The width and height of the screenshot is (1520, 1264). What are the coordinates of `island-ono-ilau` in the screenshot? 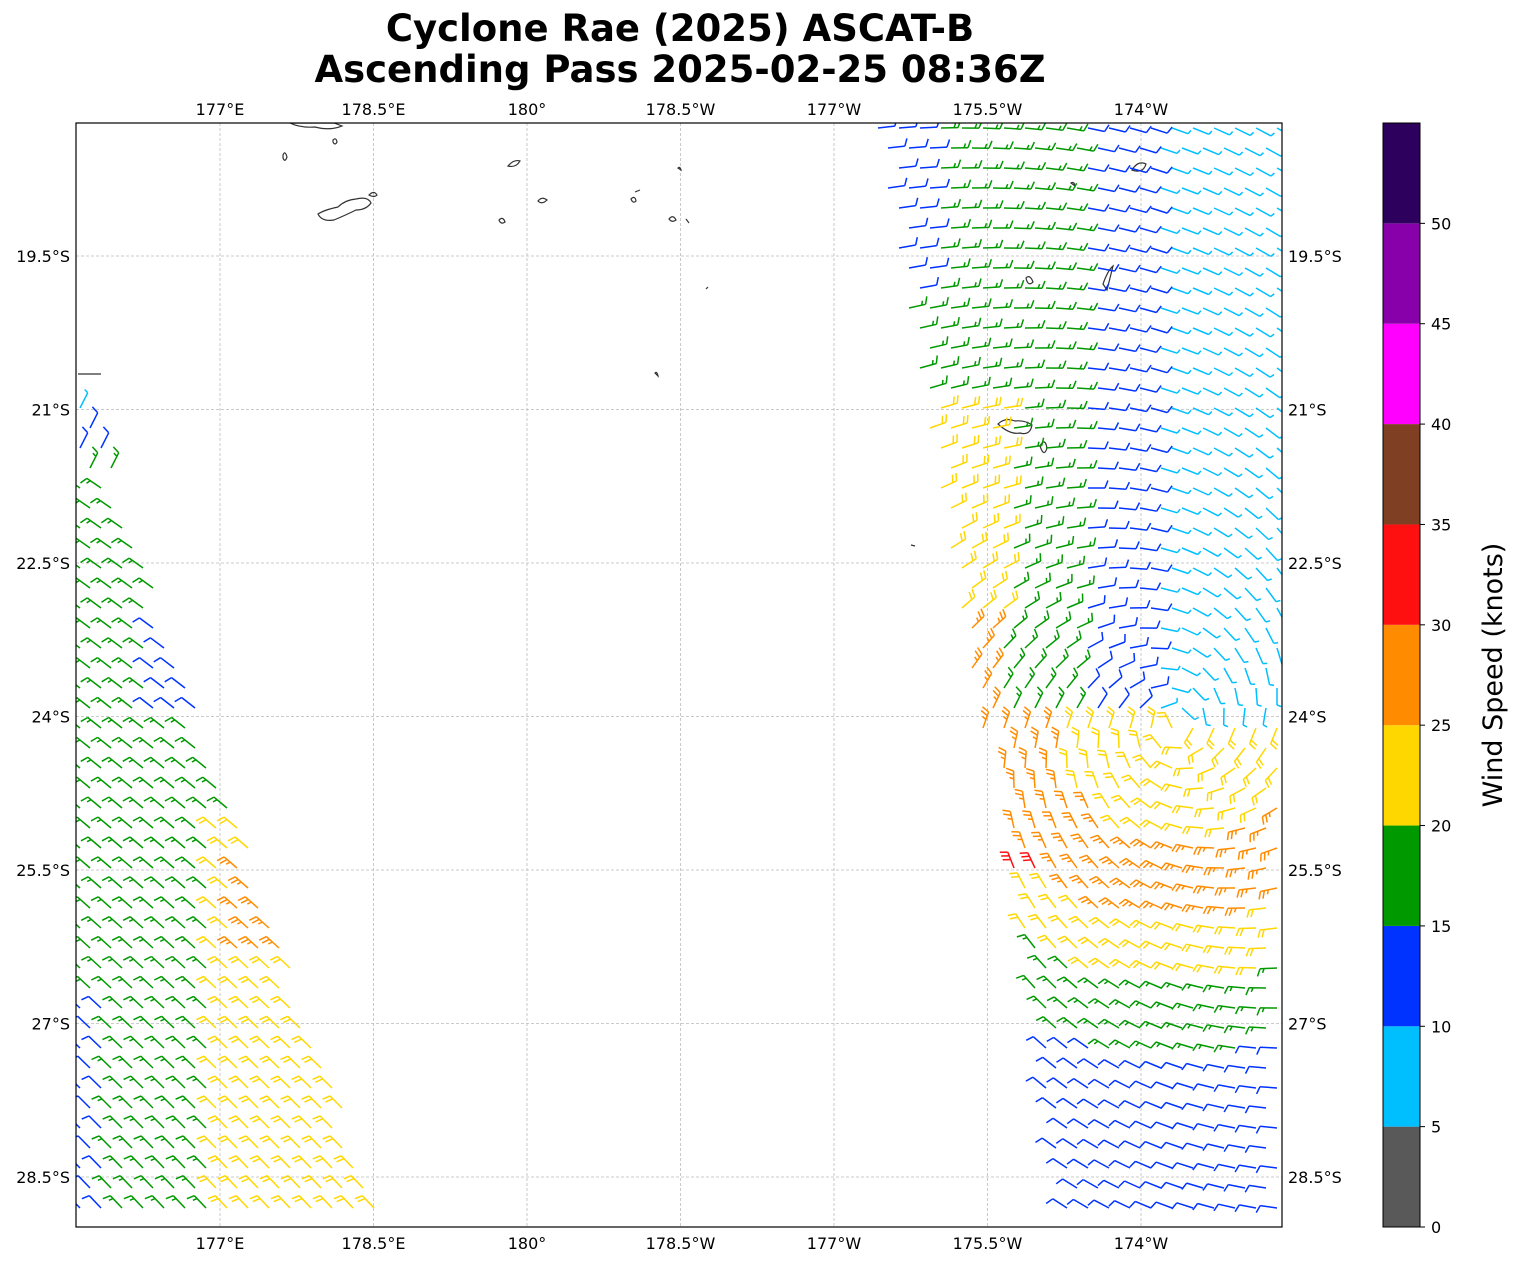 It's located at (656, 374).